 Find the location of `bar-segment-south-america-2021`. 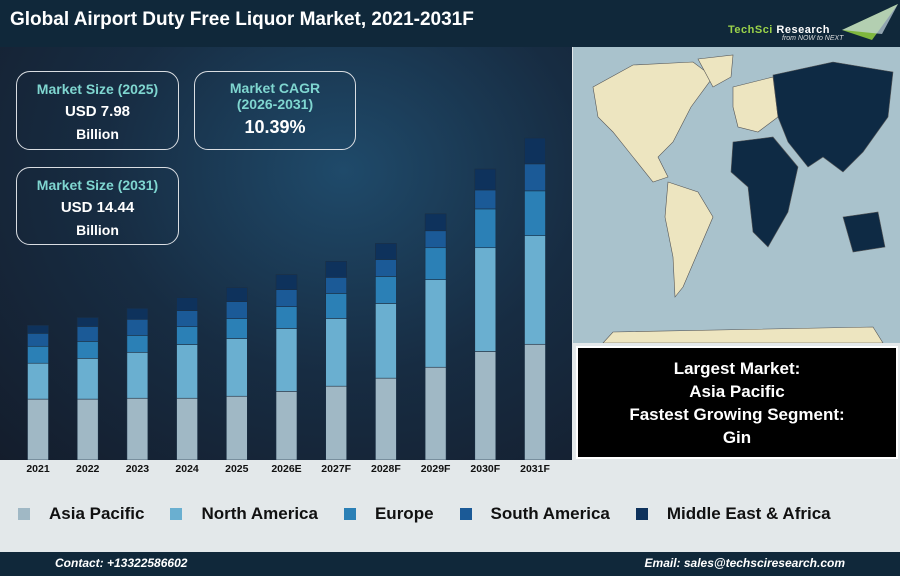

bar-segment-south-america-2021 is located at coordinates (38, 340).